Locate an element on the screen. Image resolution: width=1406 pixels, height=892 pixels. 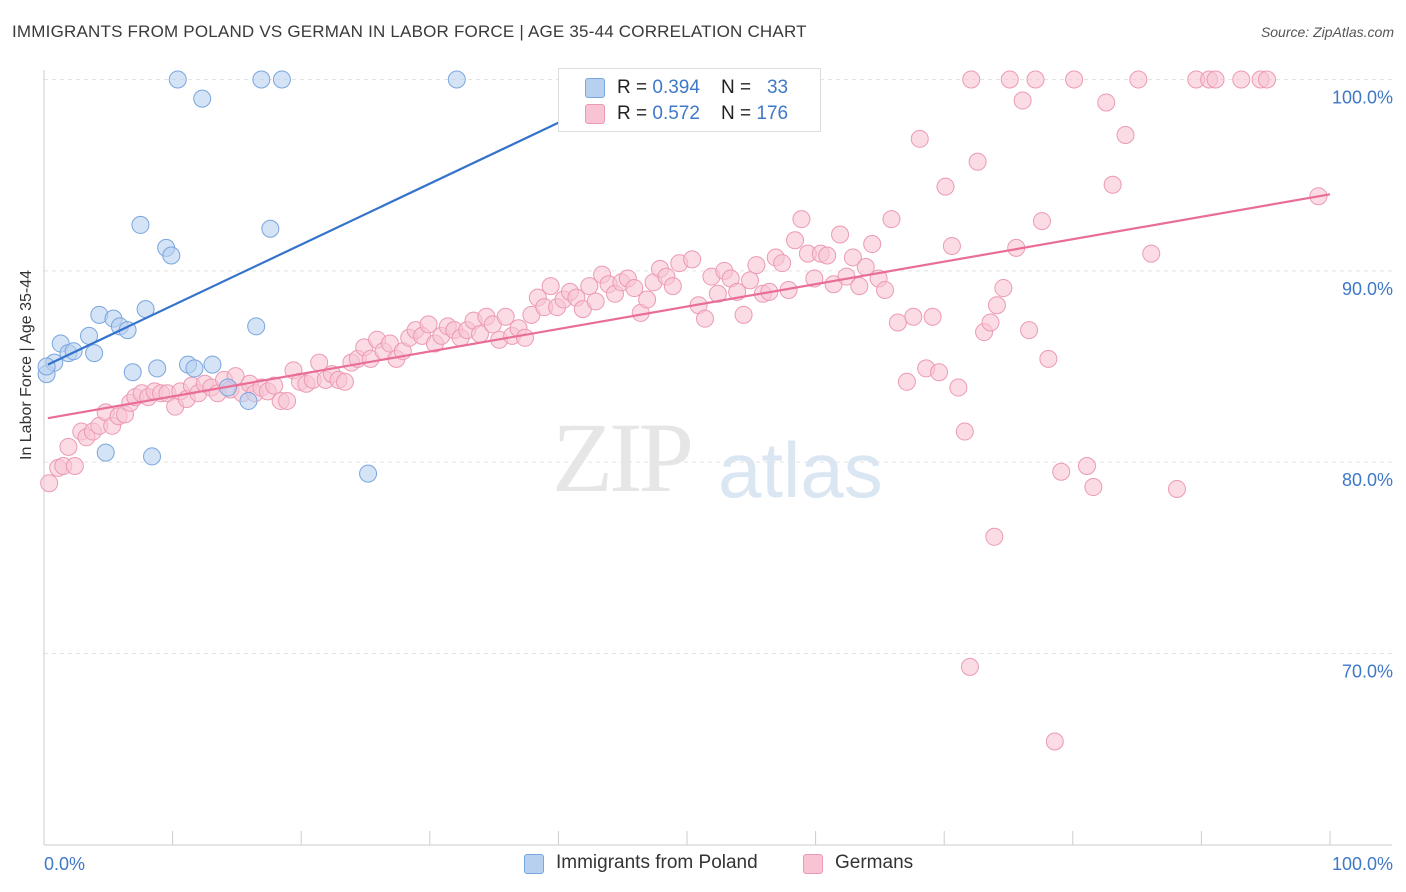
y-tick-label: 70.0% is located at coordinates (1367, 672).